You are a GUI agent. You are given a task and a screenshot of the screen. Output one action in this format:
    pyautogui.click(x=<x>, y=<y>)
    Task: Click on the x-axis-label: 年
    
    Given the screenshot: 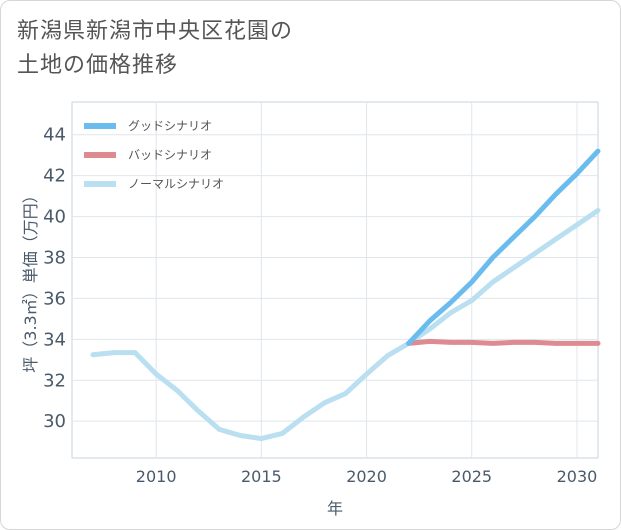 What is the action you would take?
    pyautogui.click(x=335, y=508)
    